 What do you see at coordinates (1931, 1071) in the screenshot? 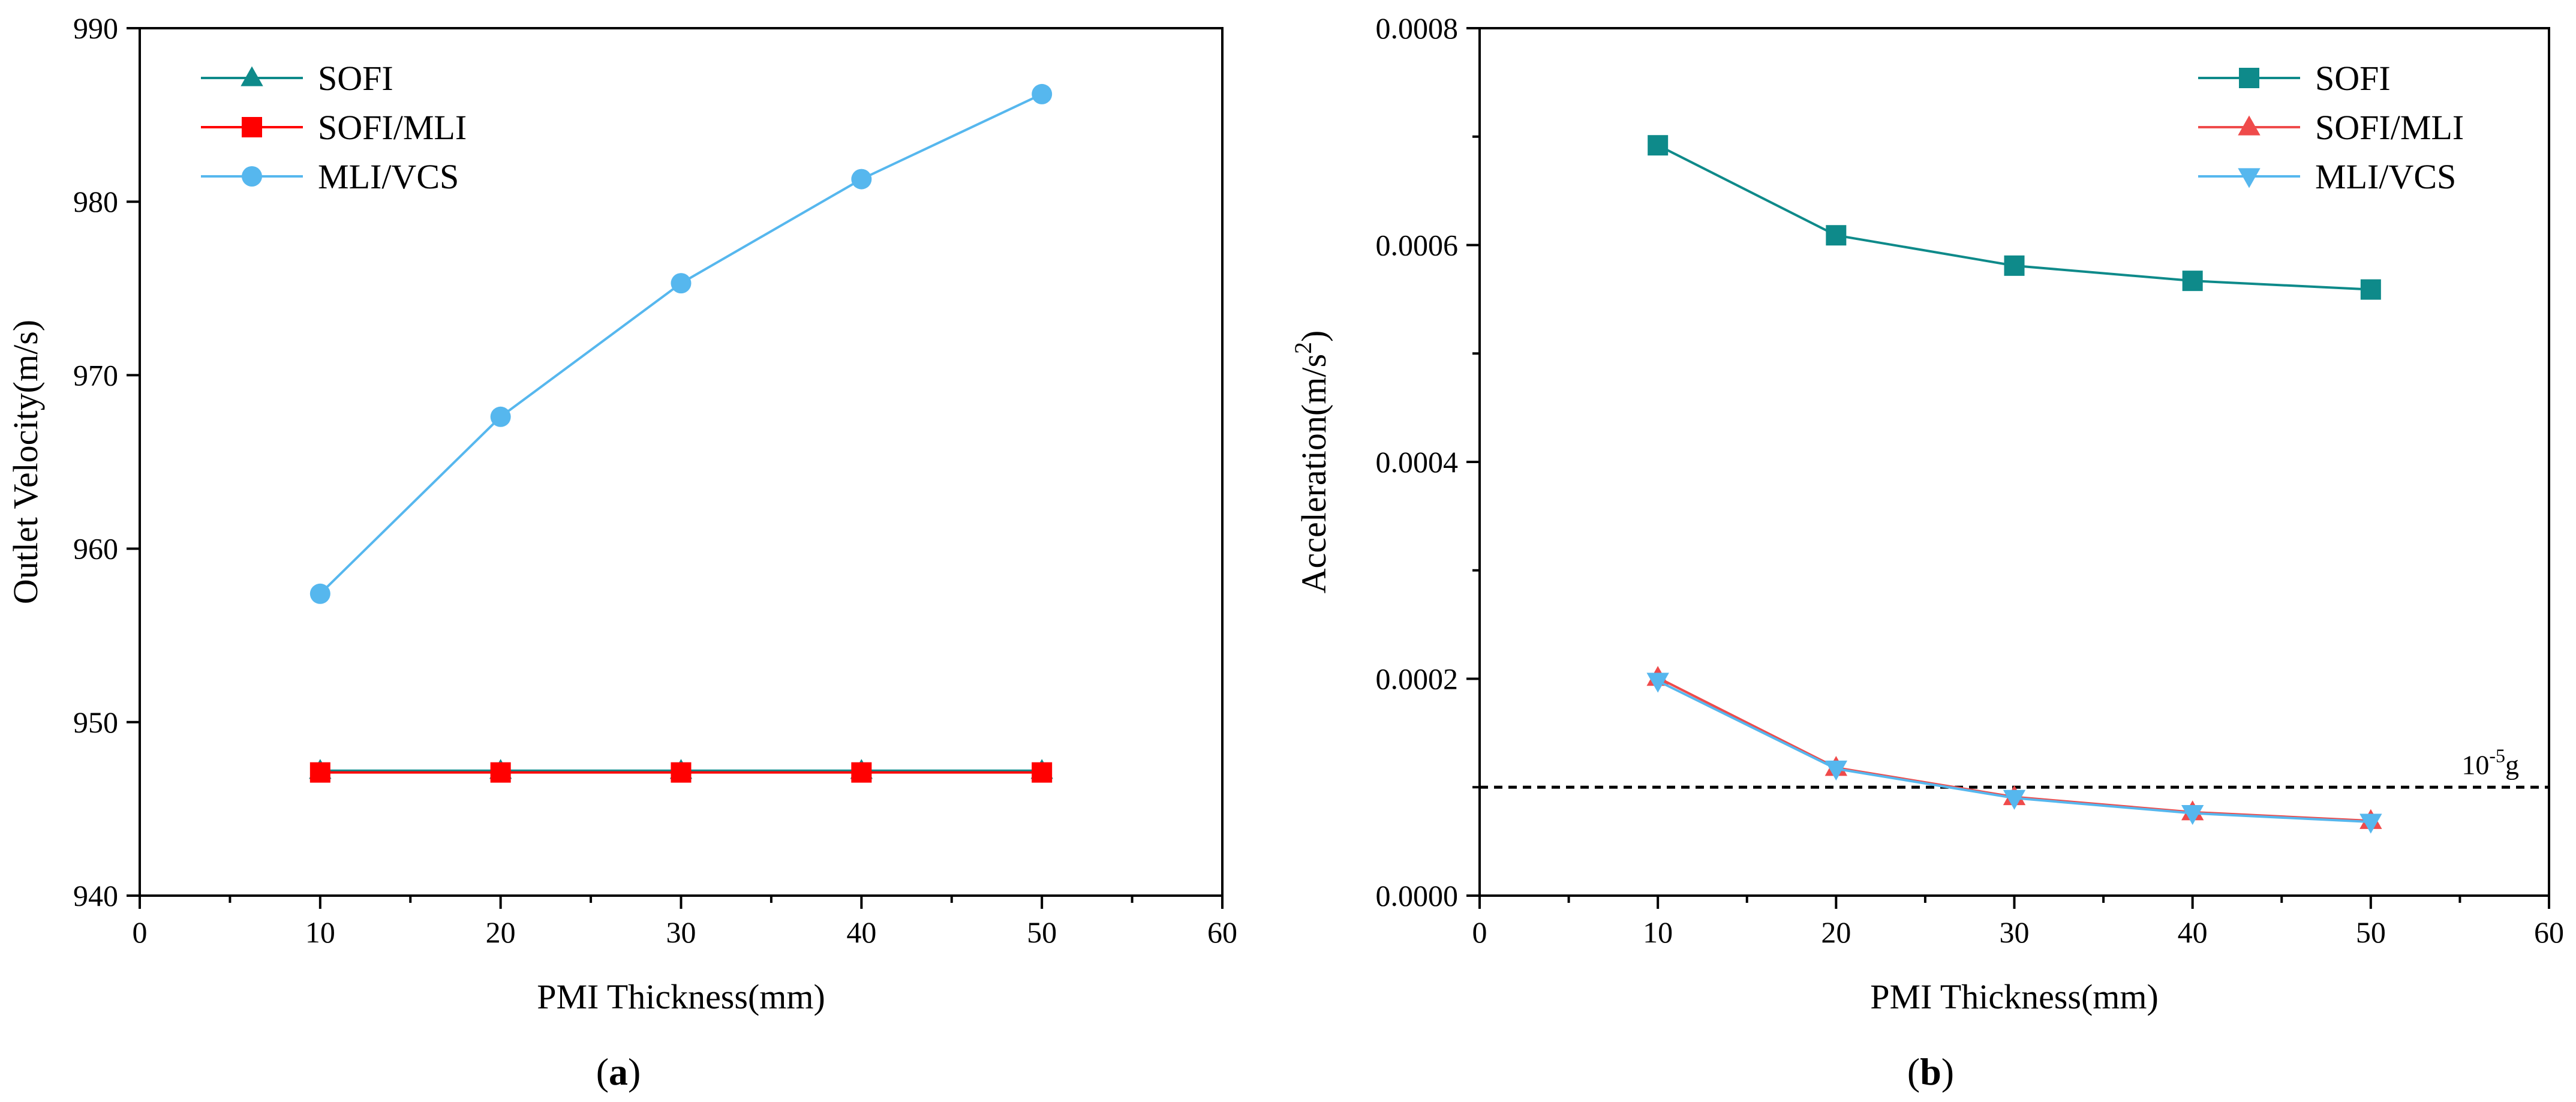
I see `panel-b-caption: (b)` at bounding box center [1931, 1071].